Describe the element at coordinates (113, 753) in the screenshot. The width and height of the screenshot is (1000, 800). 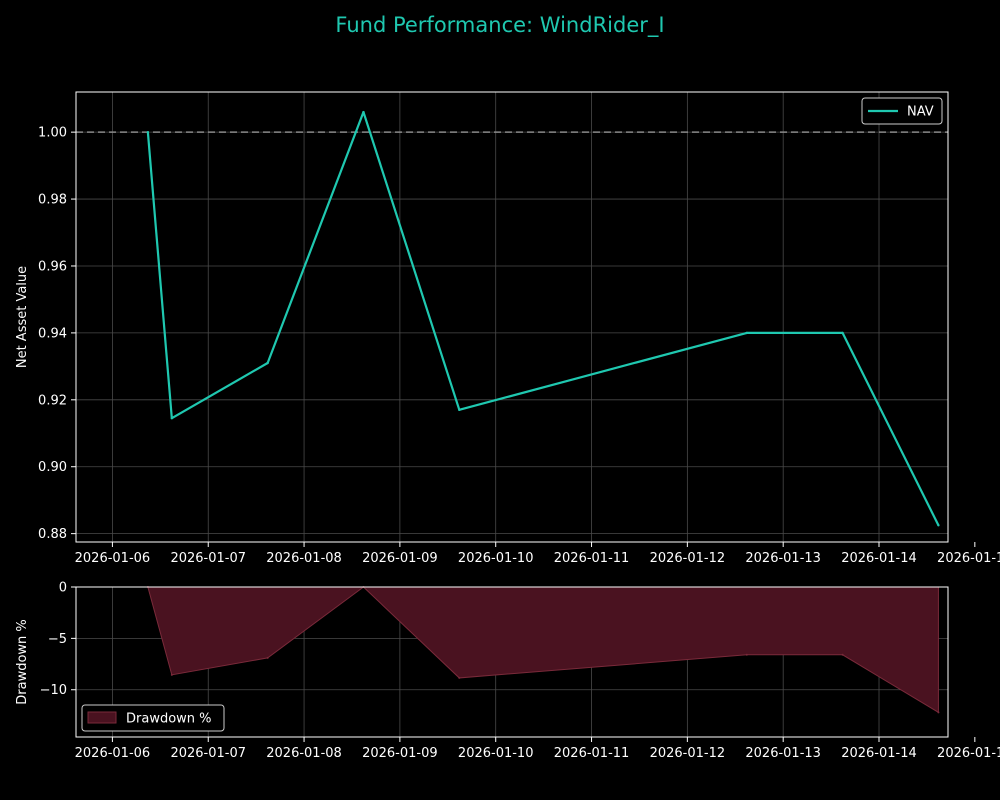
I see `dd-x-tick-label-0: 2026-01-06` at that location.